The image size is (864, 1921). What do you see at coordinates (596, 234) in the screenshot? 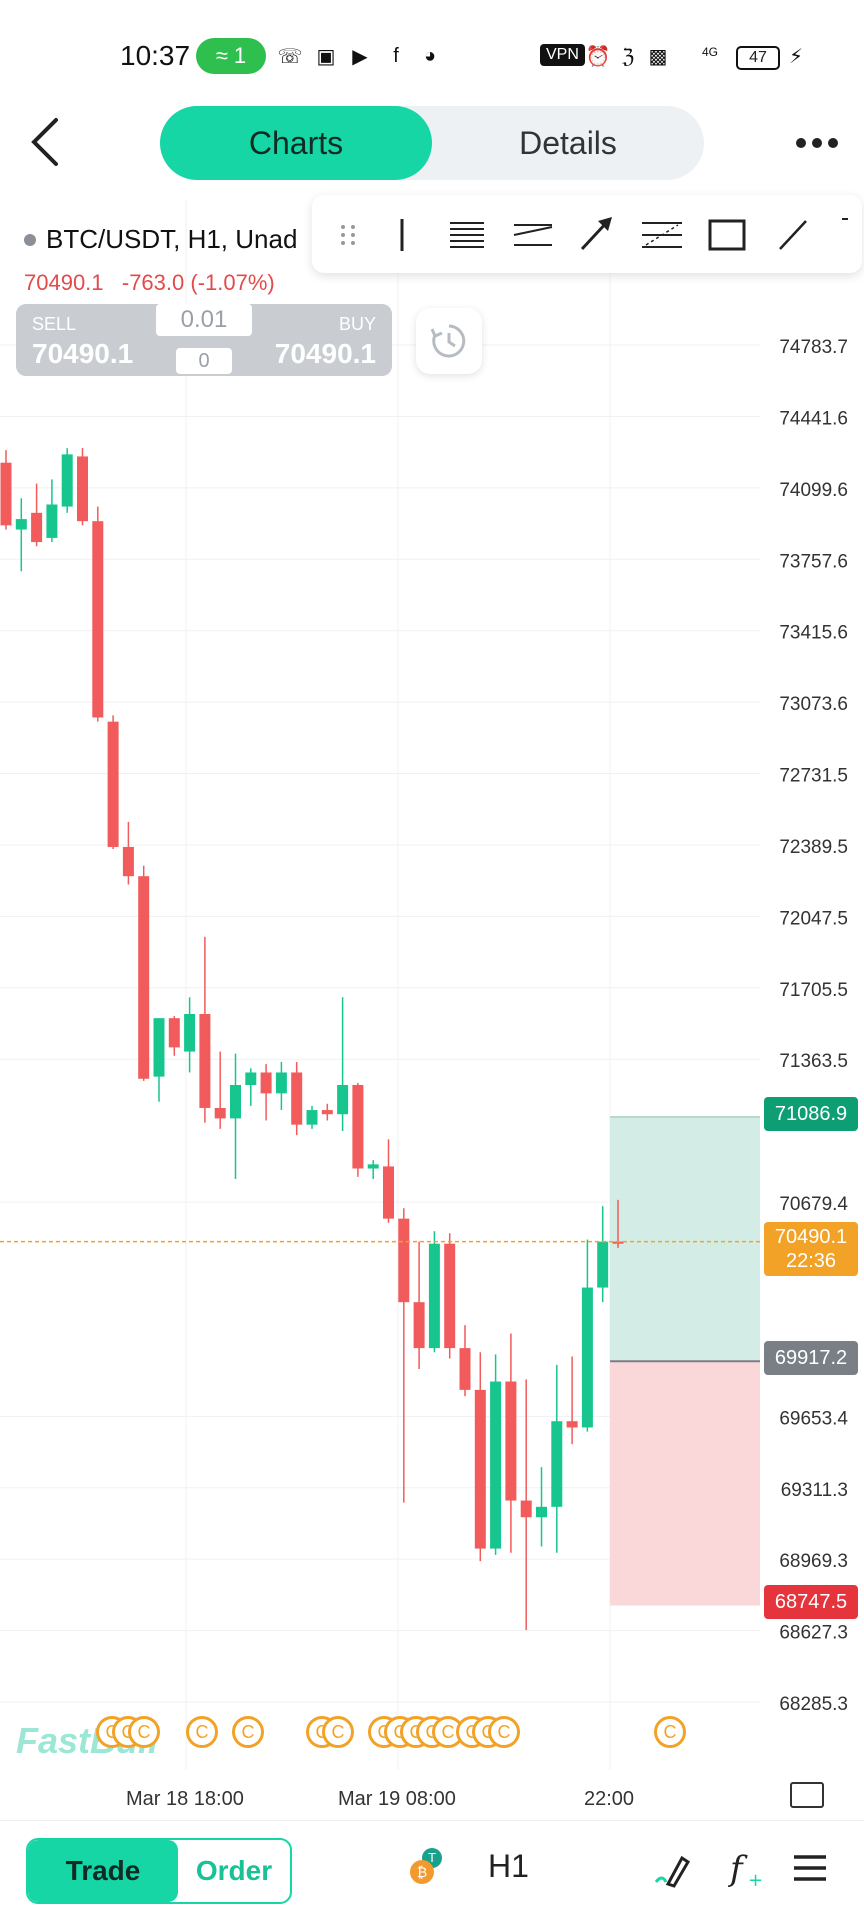
I see `arrow-icon` at bounding box center [596, 234].